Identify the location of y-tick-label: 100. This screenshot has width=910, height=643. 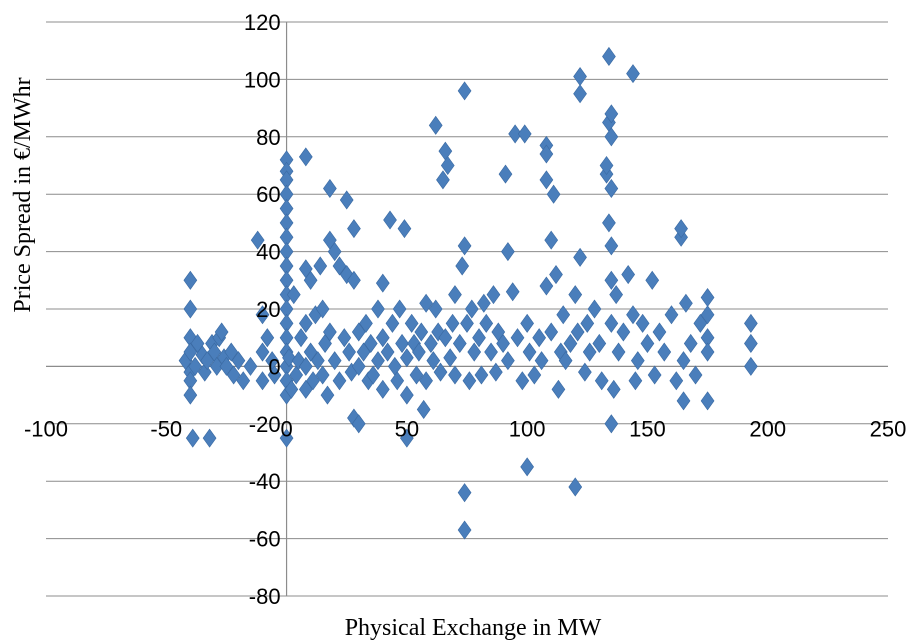
(262, 79).